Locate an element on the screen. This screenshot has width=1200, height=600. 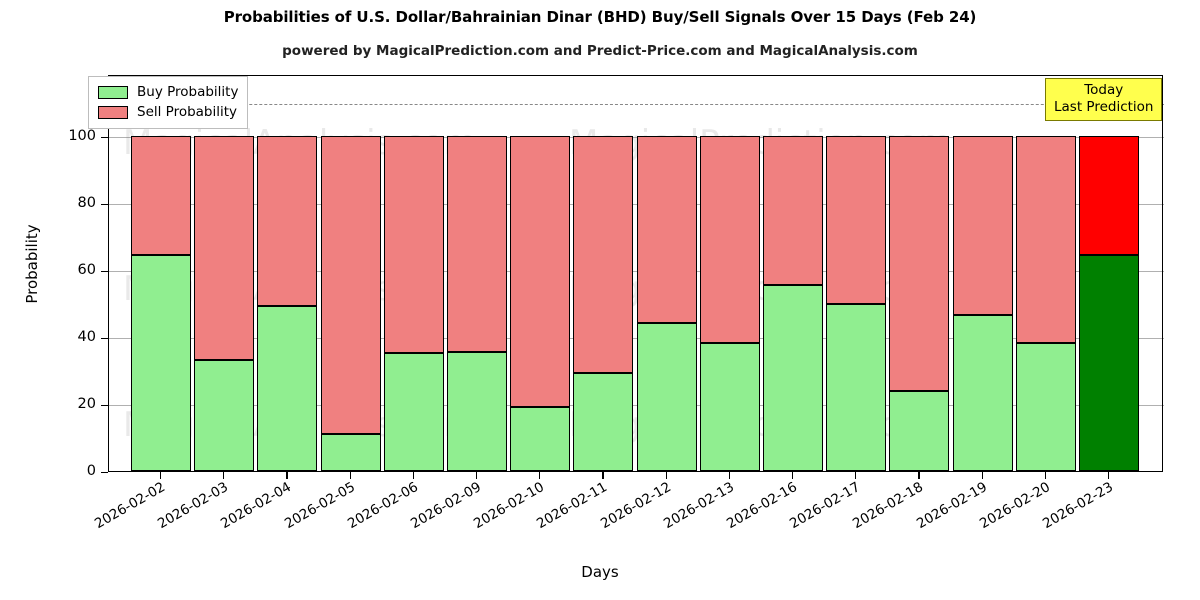
y-tick-label: 0 is located at coordinates (91, 471).